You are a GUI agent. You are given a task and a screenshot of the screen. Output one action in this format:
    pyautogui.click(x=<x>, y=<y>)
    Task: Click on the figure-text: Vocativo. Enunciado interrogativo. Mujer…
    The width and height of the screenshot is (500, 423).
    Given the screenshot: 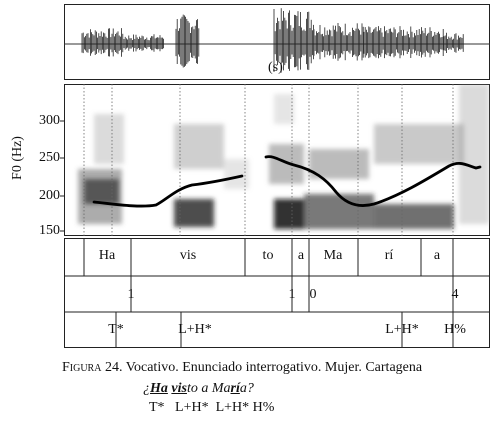 What is the action you would take?
    pyautogui.click(x=274, y=367)
    